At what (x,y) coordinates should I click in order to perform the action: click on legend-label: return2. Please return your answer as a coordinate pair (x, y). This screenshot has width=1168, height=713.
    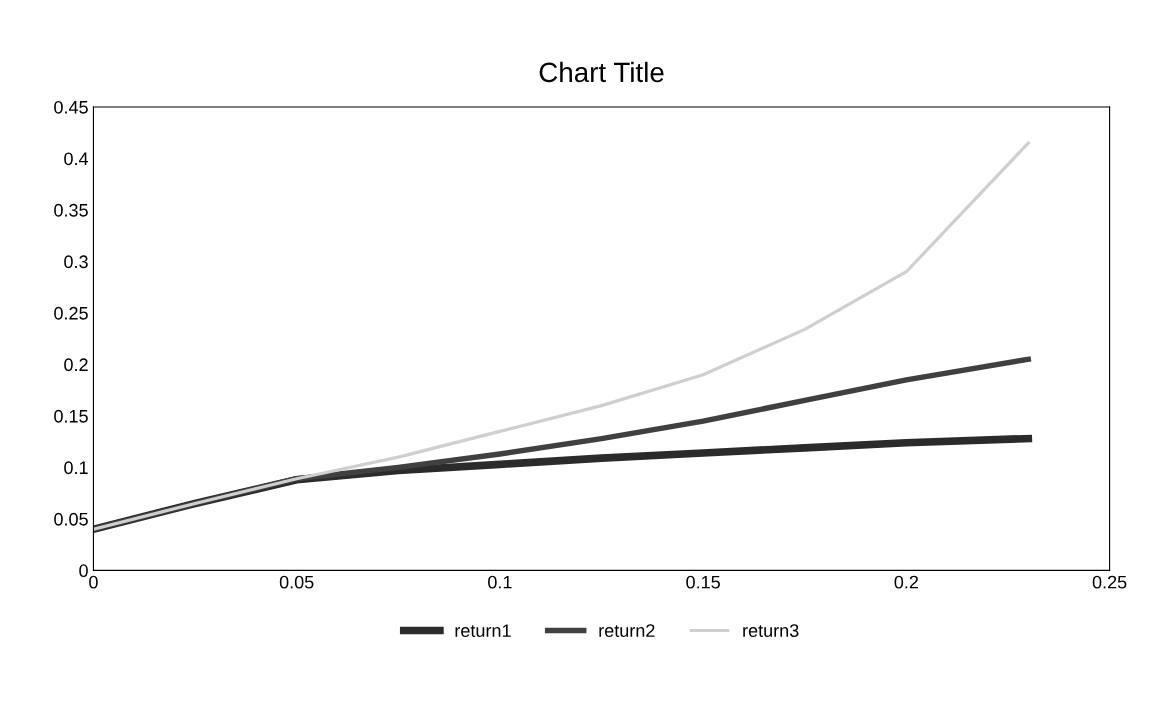
    Looking at the image, I should click on (627, 630).